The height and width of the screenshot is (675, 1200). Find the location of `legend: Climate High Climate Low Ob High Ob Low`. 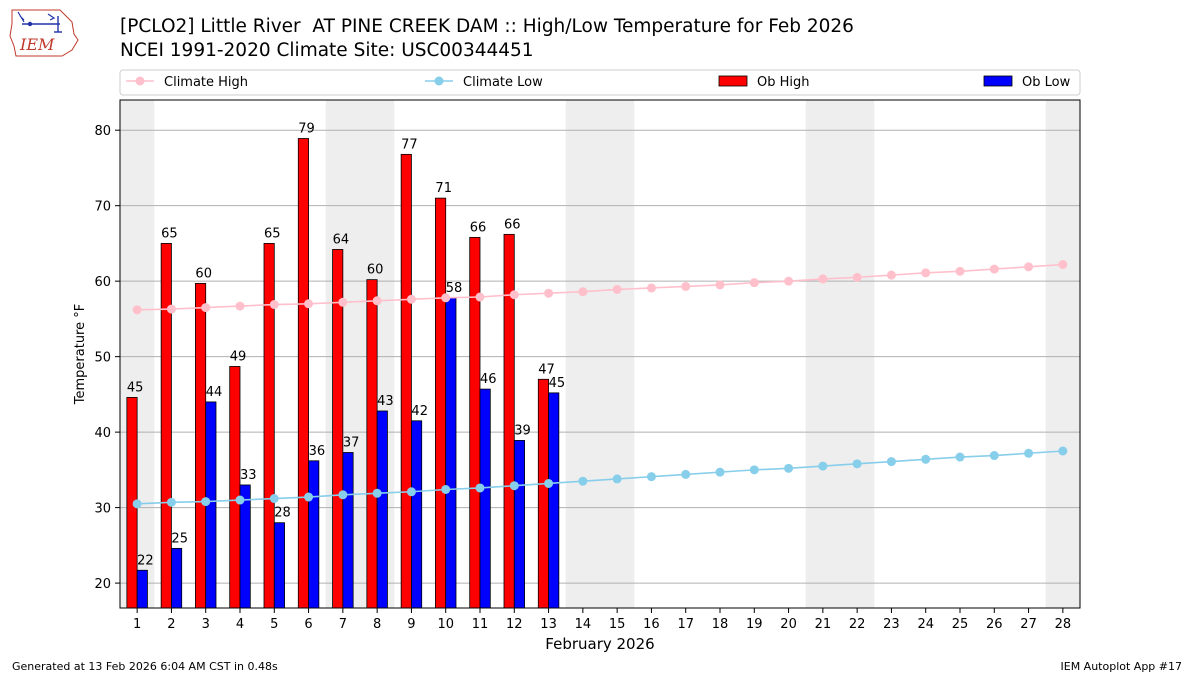

legend: Climate High Climate Low Ob High Ob Low is located at coordinates (600, 82).